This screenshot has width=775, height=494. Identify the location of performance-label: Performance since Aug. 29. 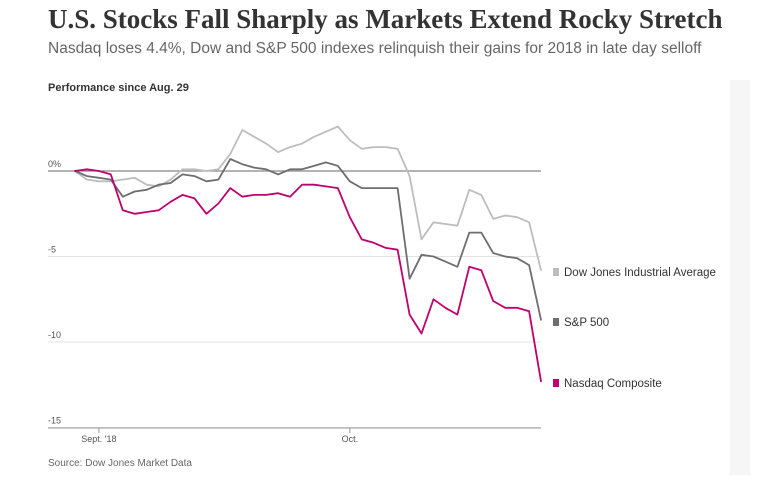
(118, 88).